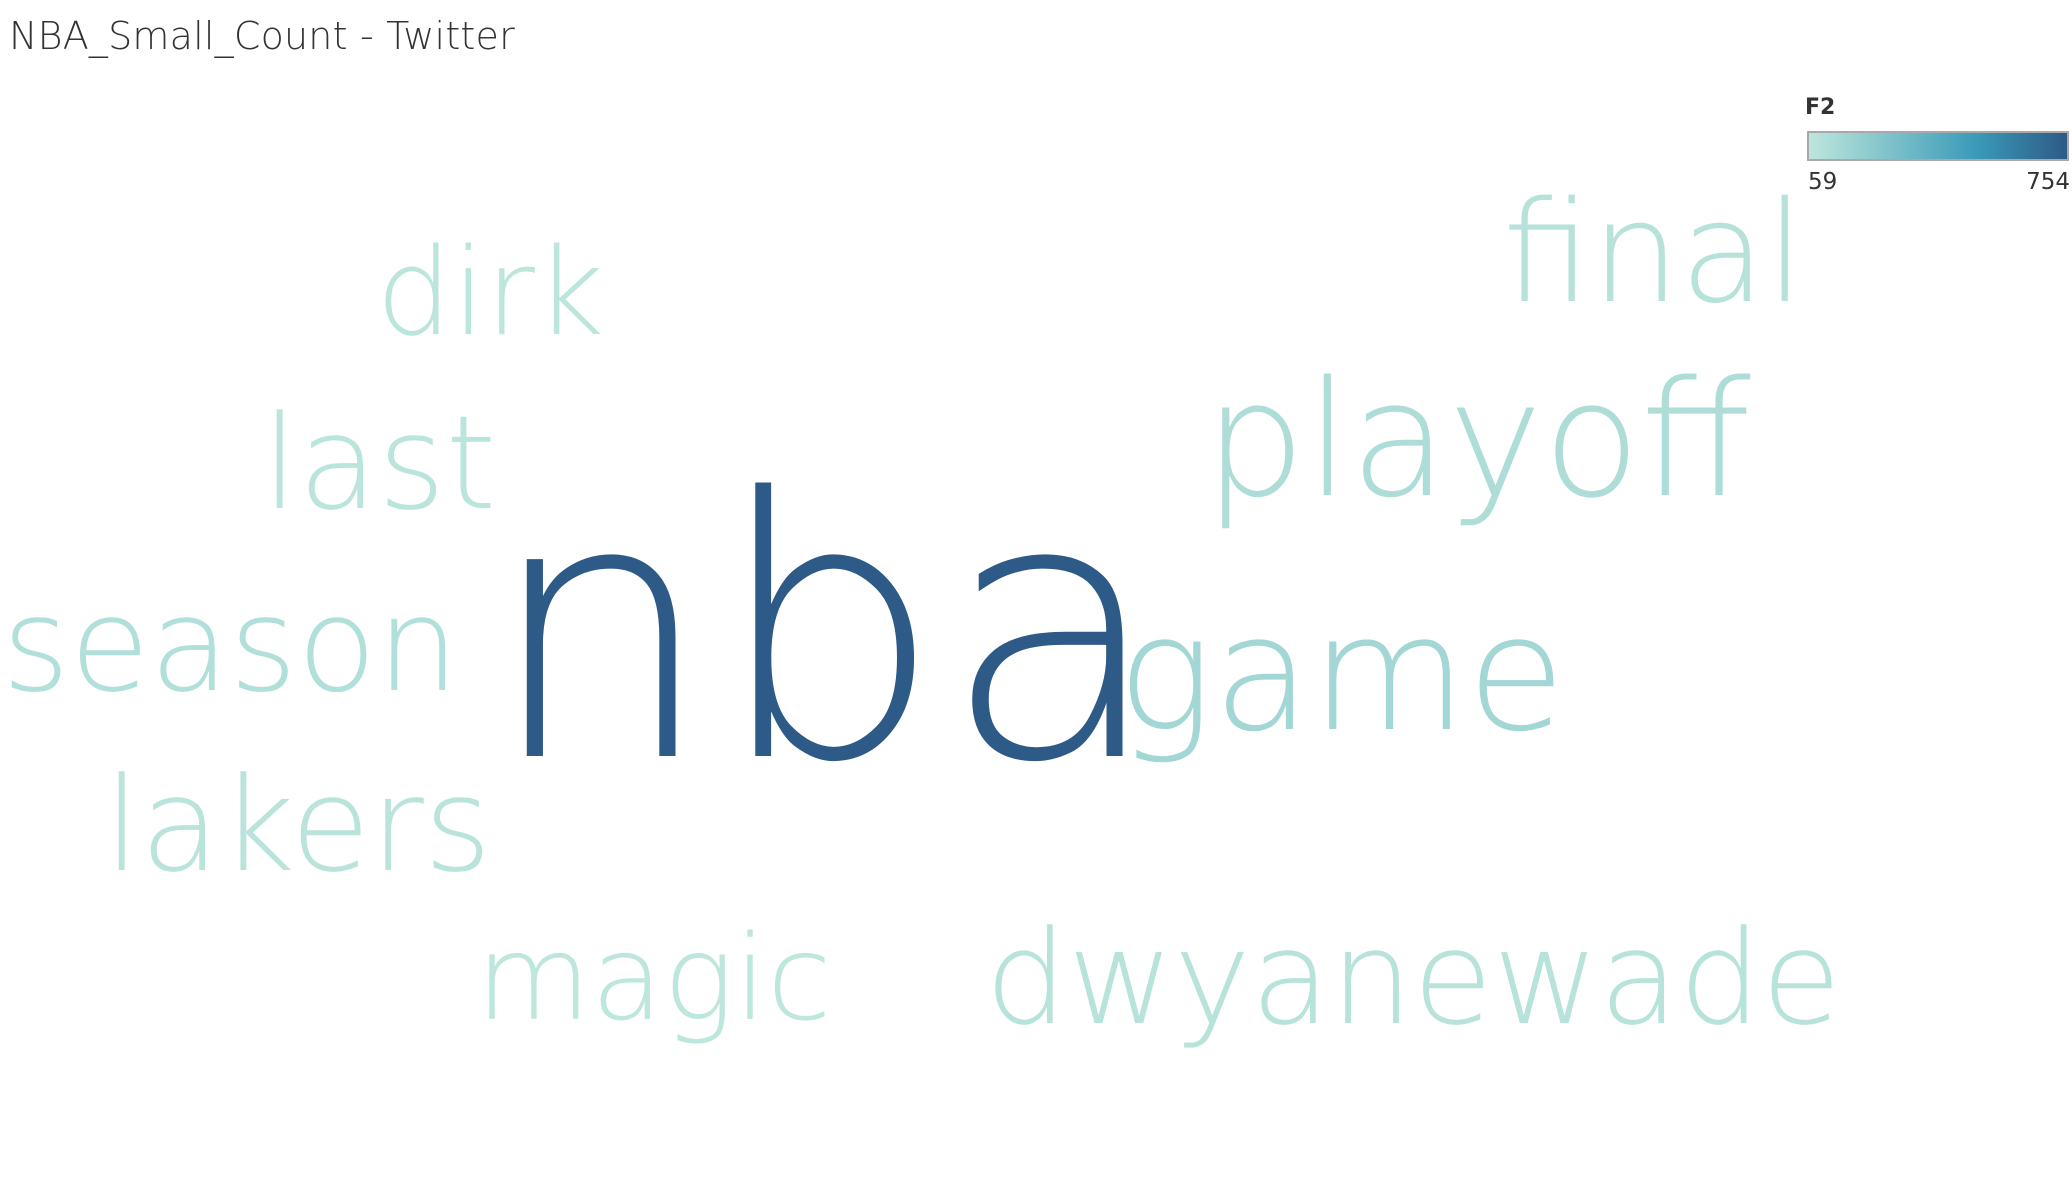 The width and height of the screenshot is (2072, 1180). Describe the element at coordinates (298, 825) in the screenshot. I see `word-lakers: lakers` at that location.